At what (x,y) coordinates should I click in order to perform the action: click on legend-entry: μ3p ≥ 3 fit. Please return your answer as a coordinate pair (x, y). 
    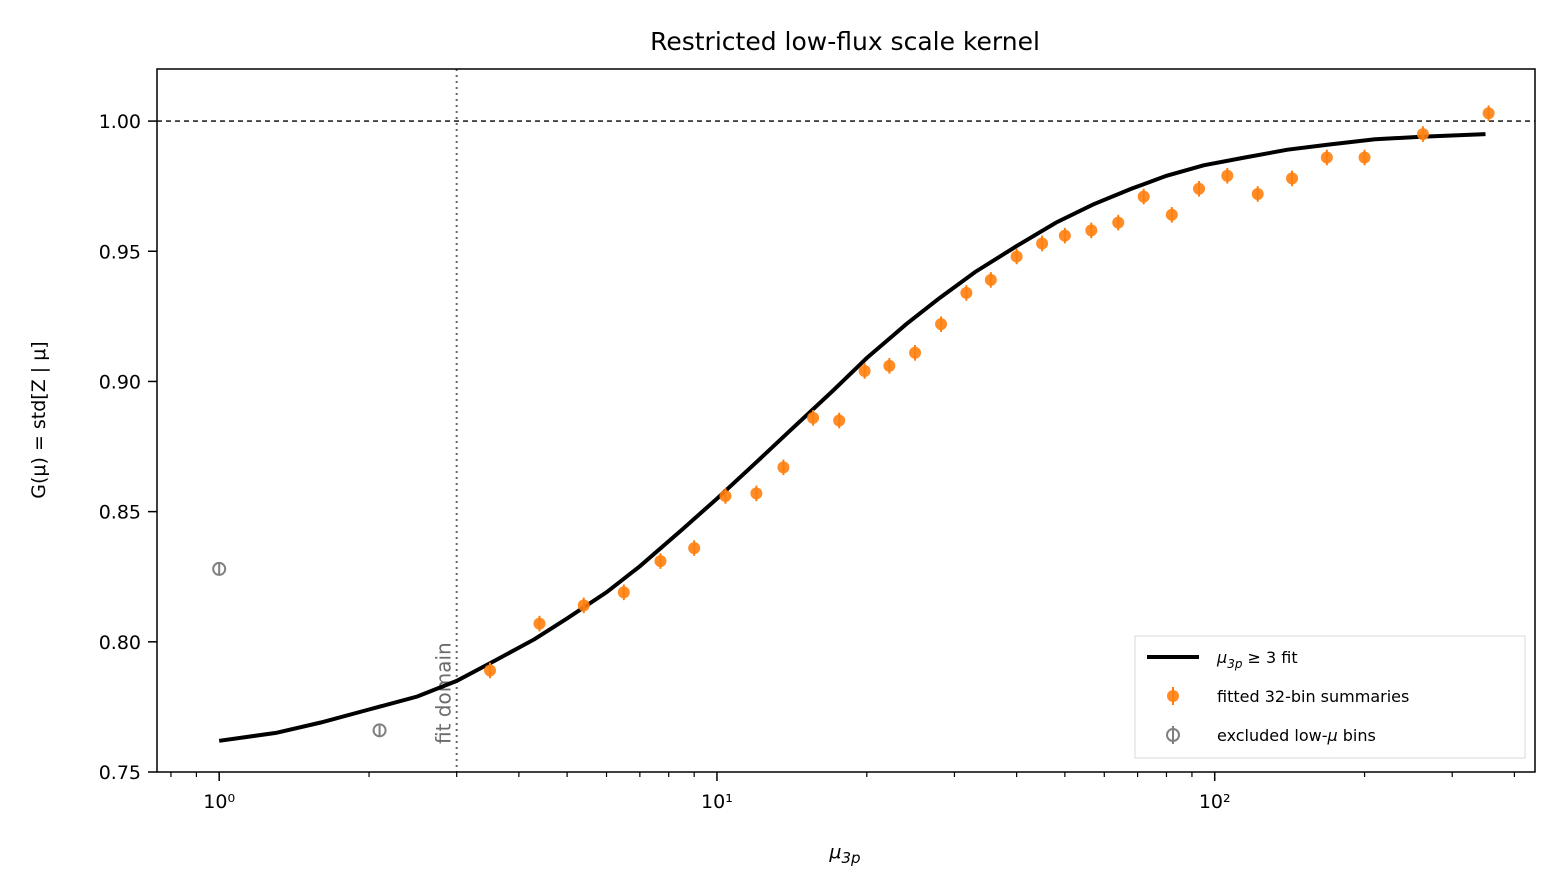
    Looking at the image, I should click on (1222, 659).